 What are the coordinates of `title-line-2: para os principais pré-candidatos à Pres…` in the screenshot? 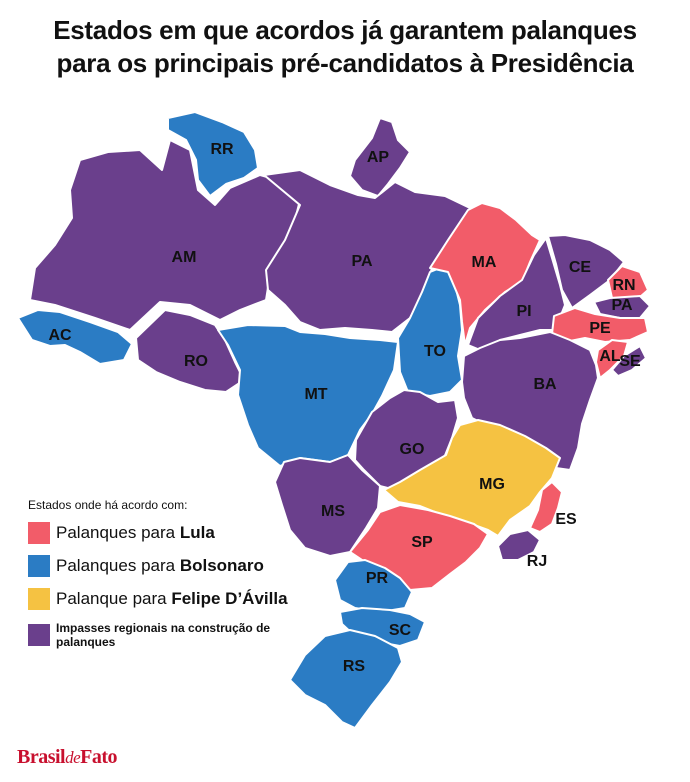 It's located at (345, 63).